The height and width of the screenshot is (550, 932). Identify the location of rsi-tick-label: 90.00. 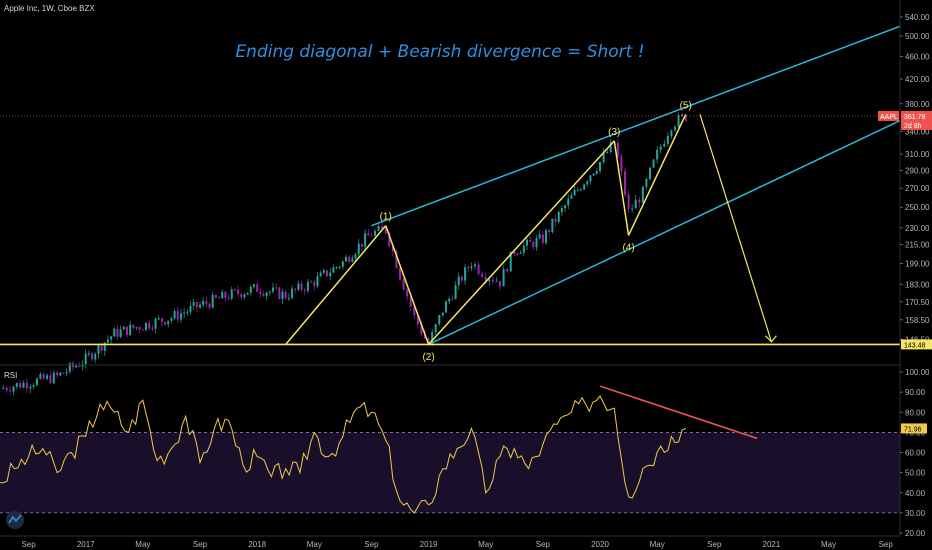
(915, 392).